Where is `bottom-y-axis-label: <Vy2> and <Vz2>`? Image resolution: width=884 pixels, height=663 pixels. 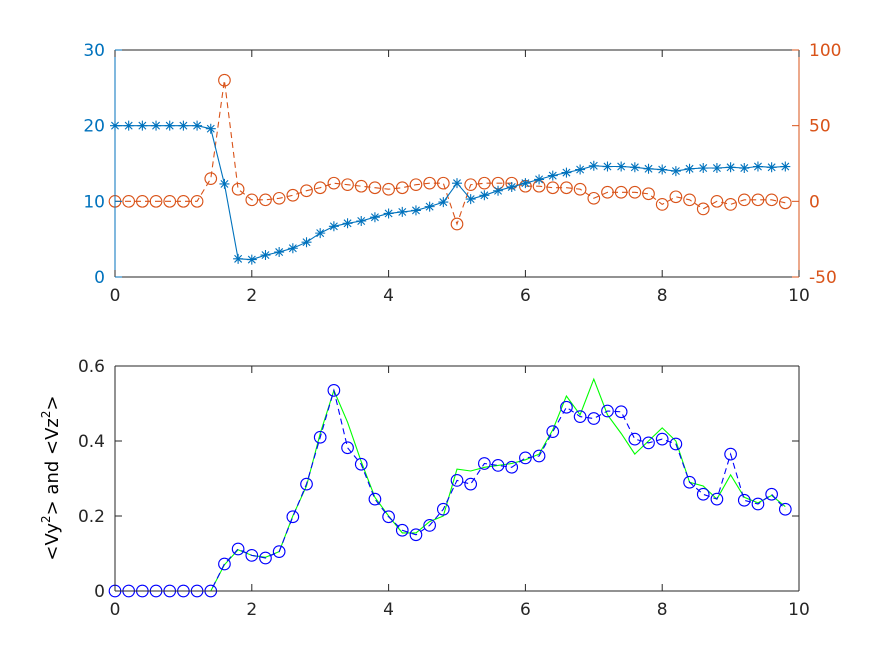
bottom-y-axis-label: <Vy2> and <Vz2> is located at coordinates (51, 477).